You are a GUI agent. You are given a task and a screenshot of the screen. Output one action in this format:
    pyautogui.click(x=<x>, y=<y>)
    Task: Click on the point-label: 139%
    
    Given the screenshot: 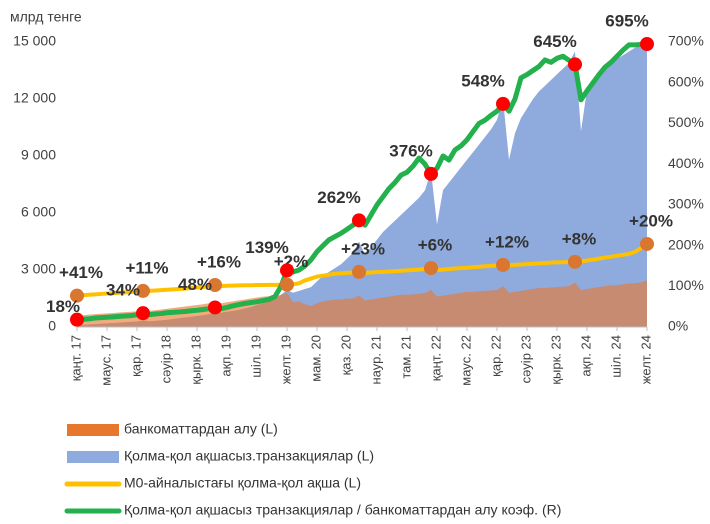 What is the action you would take?
    pyautogui.click(x=266, y=247)
    